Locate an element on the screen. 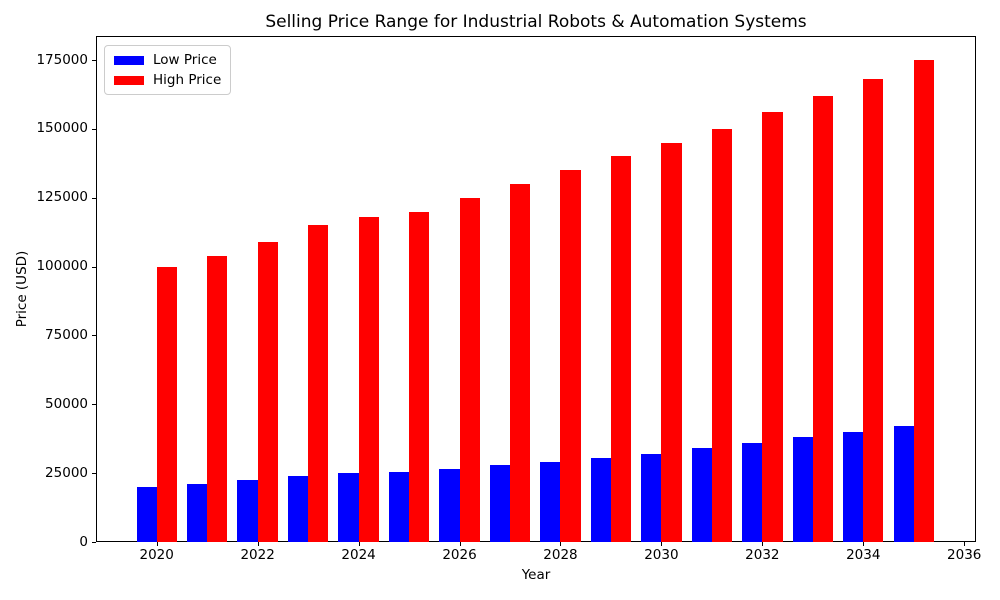 The height and width of the screenshot is (600, 1000). bar-low-price-2027 is located at coordinates (499, 503).